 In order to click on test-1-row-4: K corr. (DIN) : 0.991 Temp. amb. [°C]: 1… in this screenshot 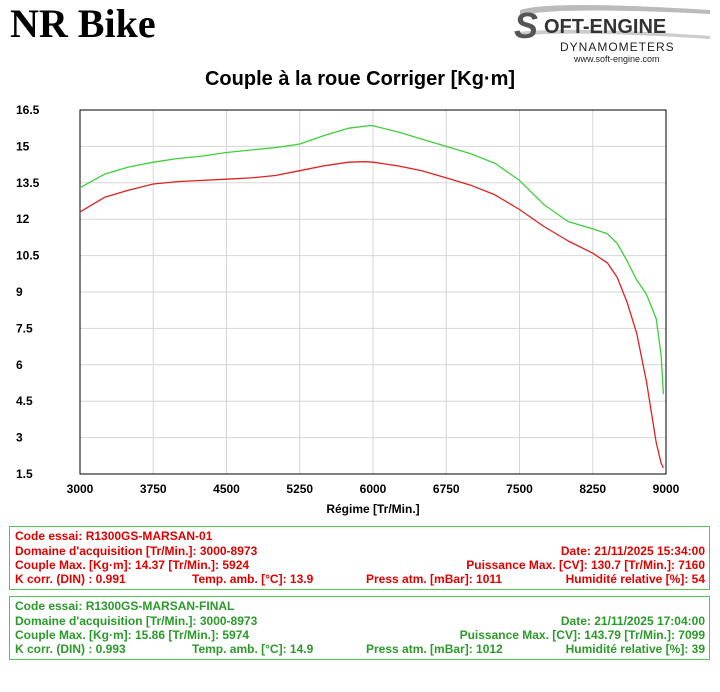, I will do `click(360, 579)`.